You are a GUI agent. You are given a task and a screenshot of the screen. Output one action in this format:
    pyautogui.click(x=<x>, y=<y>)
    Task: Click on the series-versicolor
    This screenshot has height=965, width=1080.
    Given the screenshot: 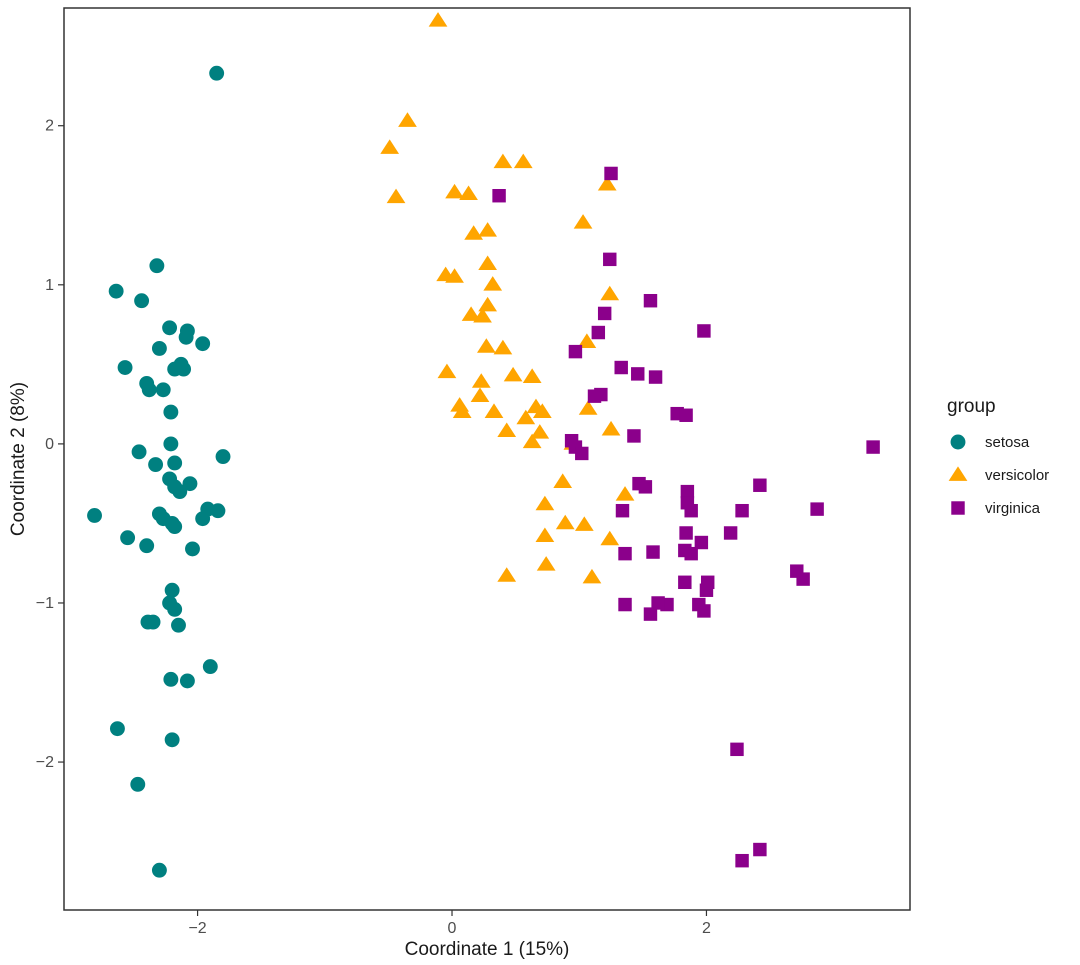 What is the action you would take?
    pyautogui.click(x=507, y=298)
    